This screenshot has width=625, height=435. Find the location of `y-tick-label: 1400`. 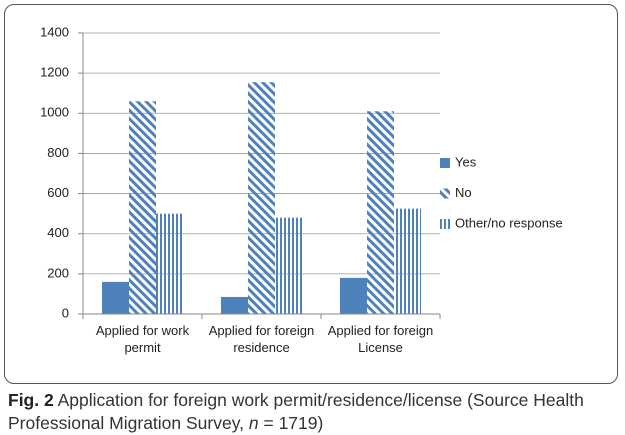

y-tick-label: 1400 is located at coordinates (54, 31).